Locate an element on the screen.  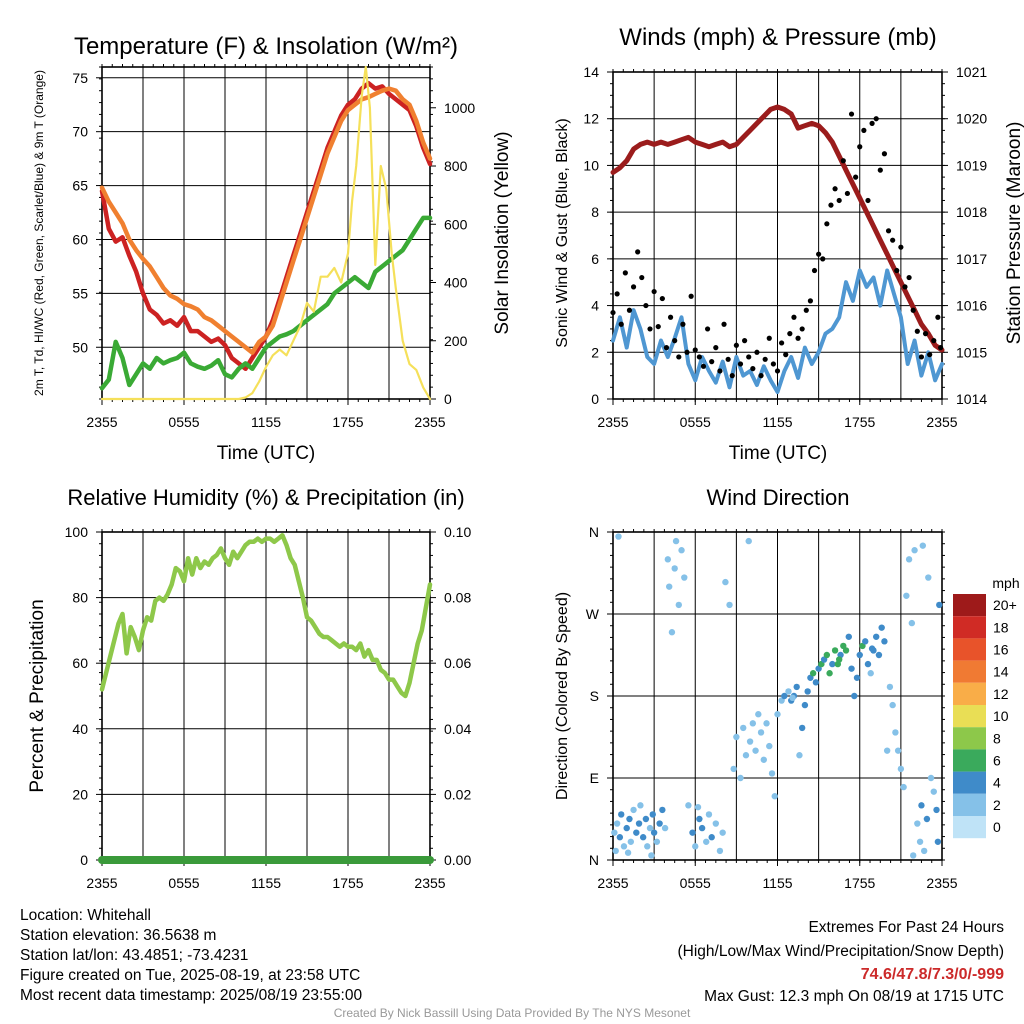
legend-label: 8 is located at coordinates (997, 738).